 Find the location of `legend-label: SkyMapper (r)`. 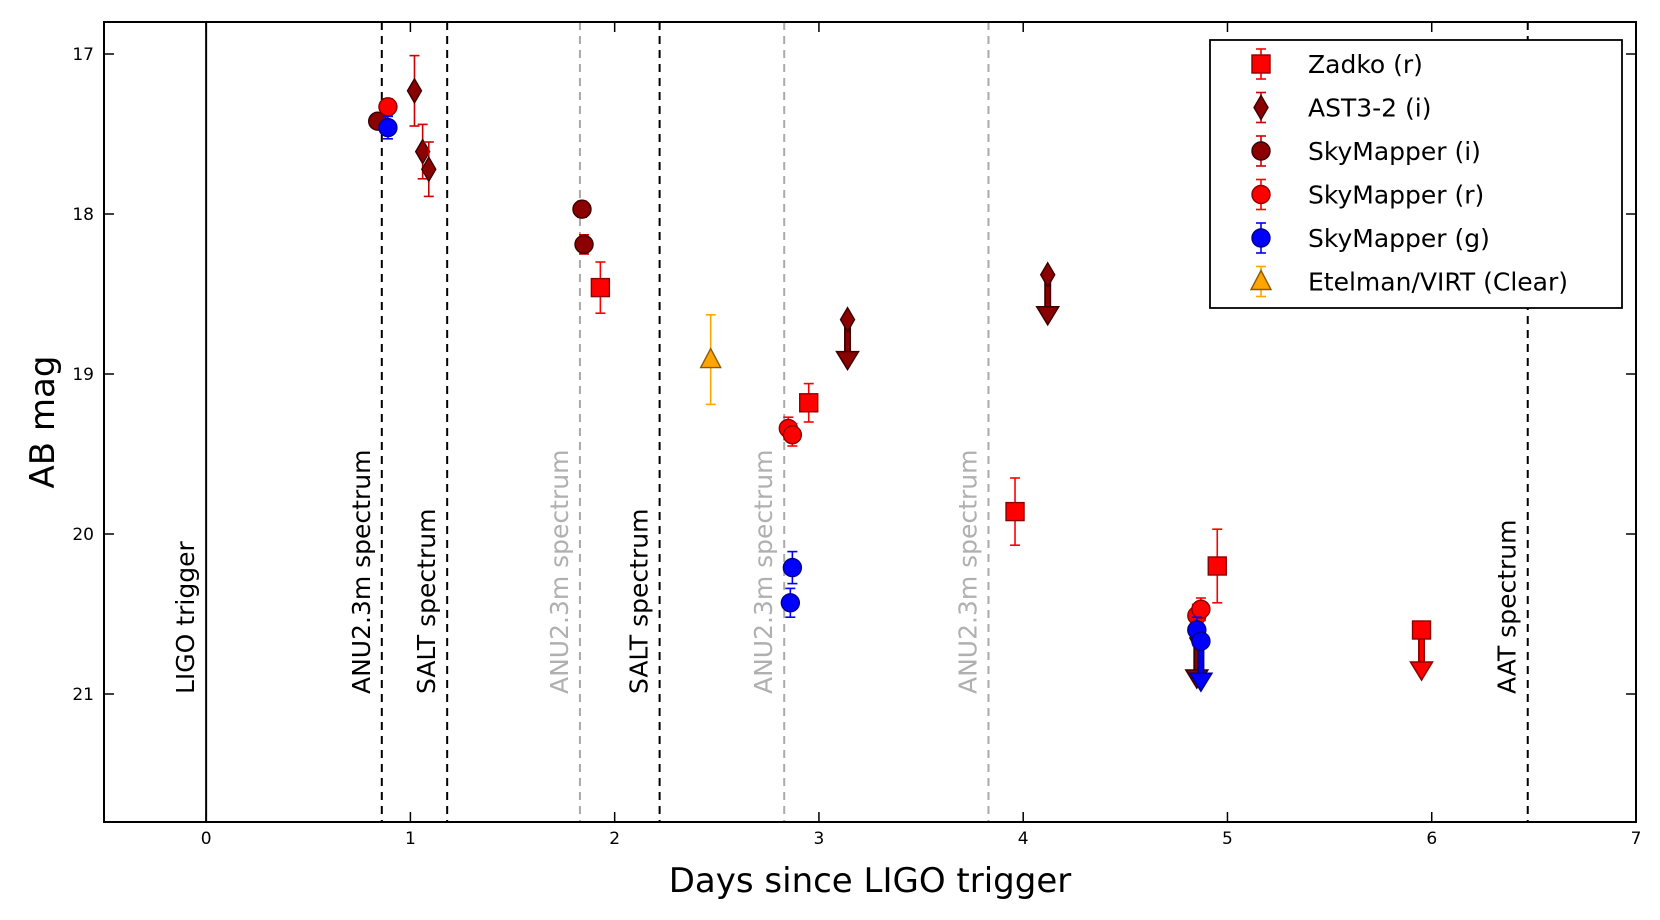

legend-label: SkyMapper (r) is located at coordinates (1396, 195).